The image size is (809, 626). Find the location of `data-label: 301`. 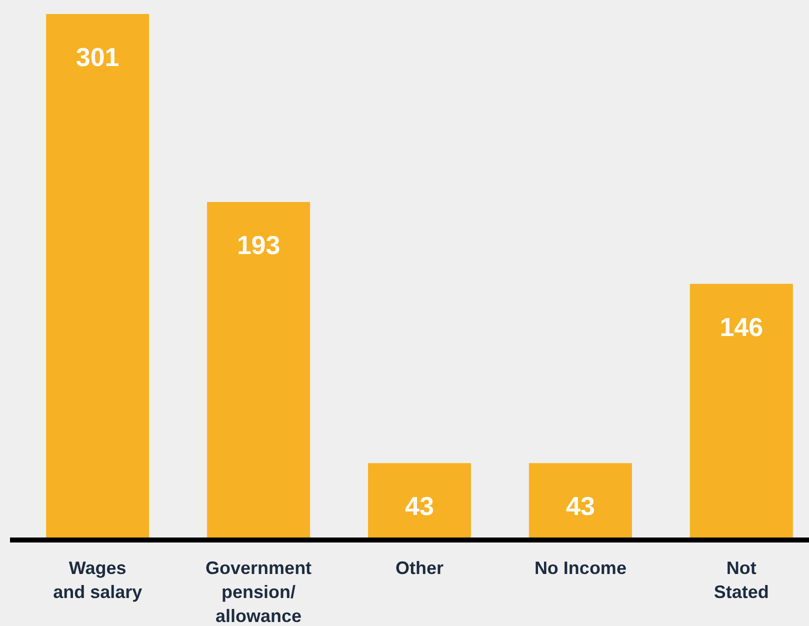

data-label: 301 is located at coordinates (98, 57).